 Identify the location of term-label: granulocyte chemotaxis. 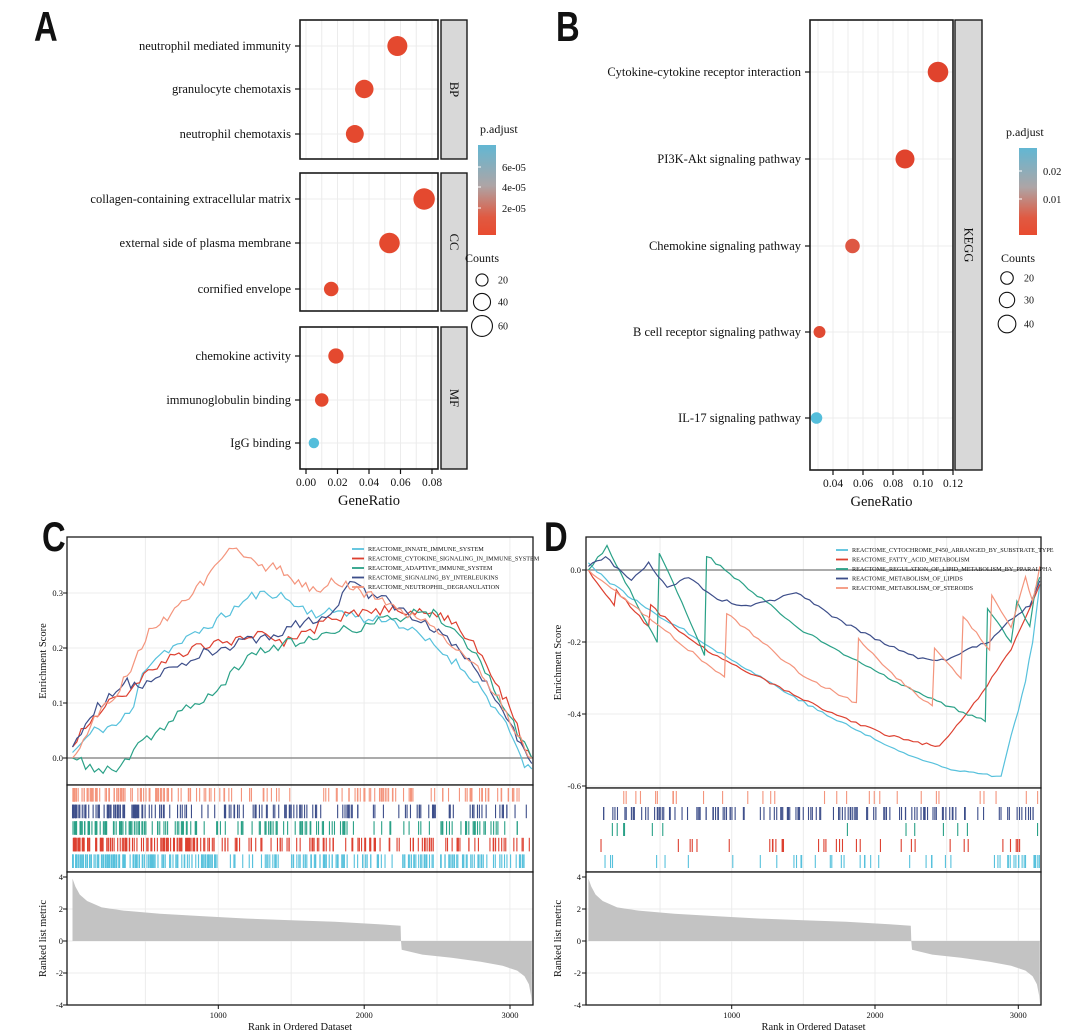
(231, 89).